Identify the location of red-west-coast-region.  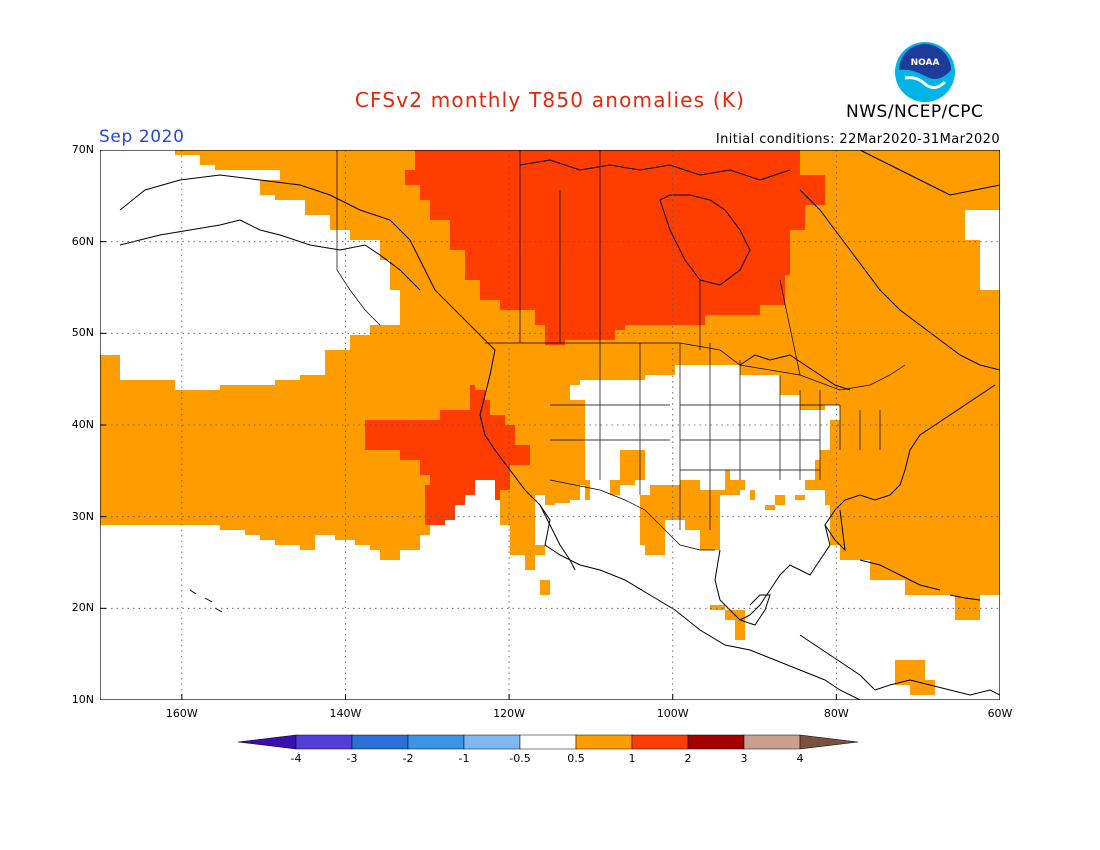
(447, 455).